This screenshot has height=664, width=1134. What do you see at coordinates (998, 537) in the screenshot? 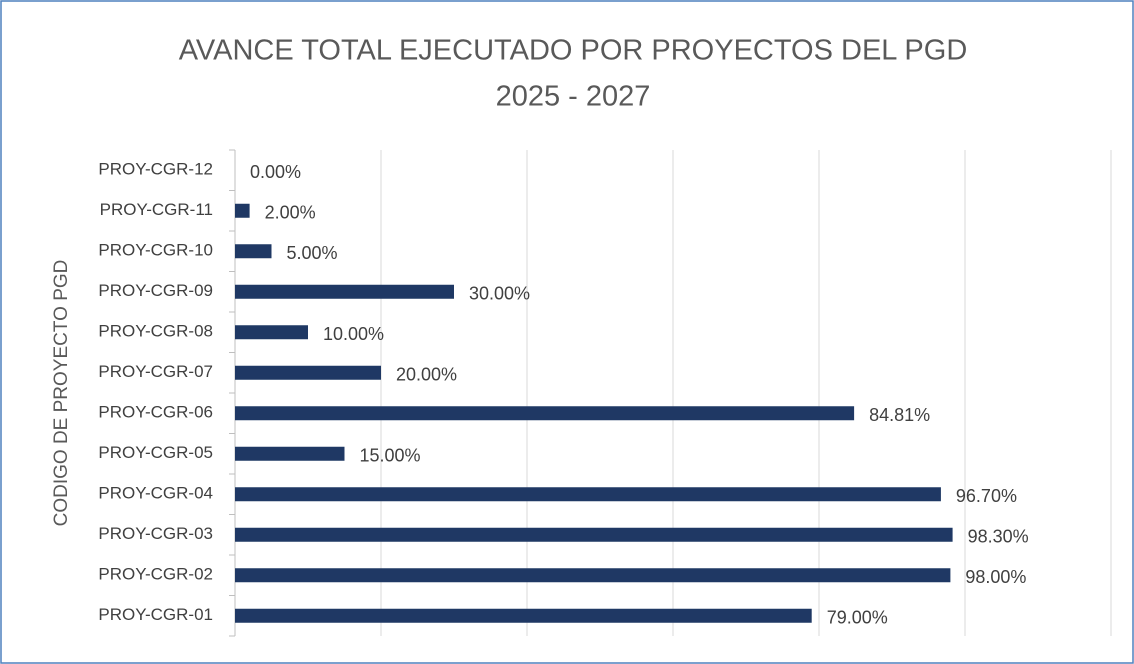
I see `value-label: 98.30%` at bounding box center [998, 537].